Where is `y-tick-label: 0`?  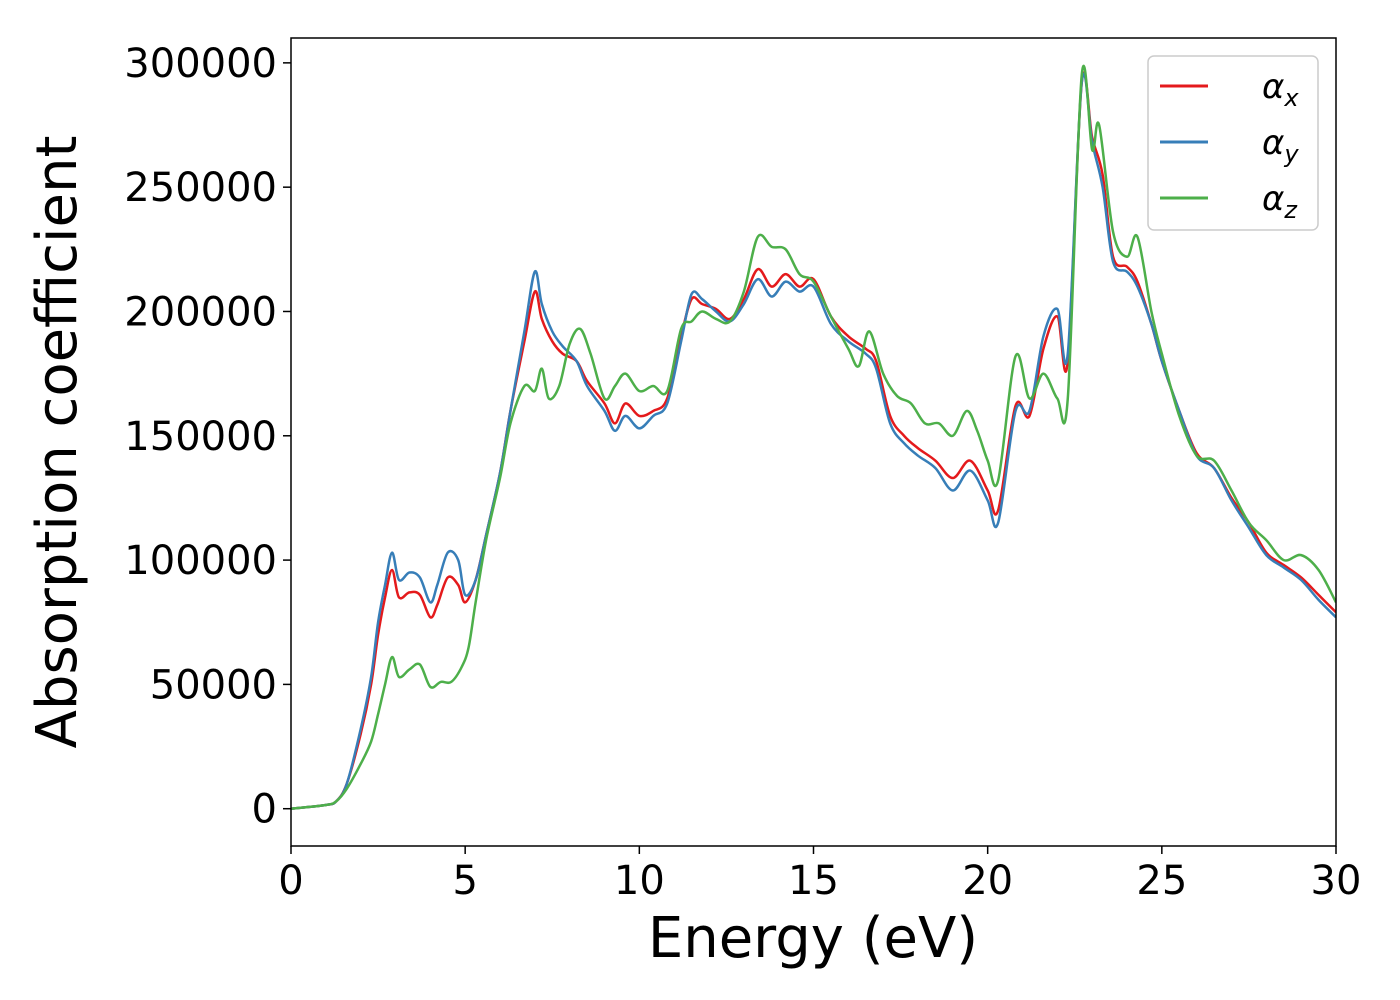
y-tick-label: 0 is located at coordinates (264, 810).